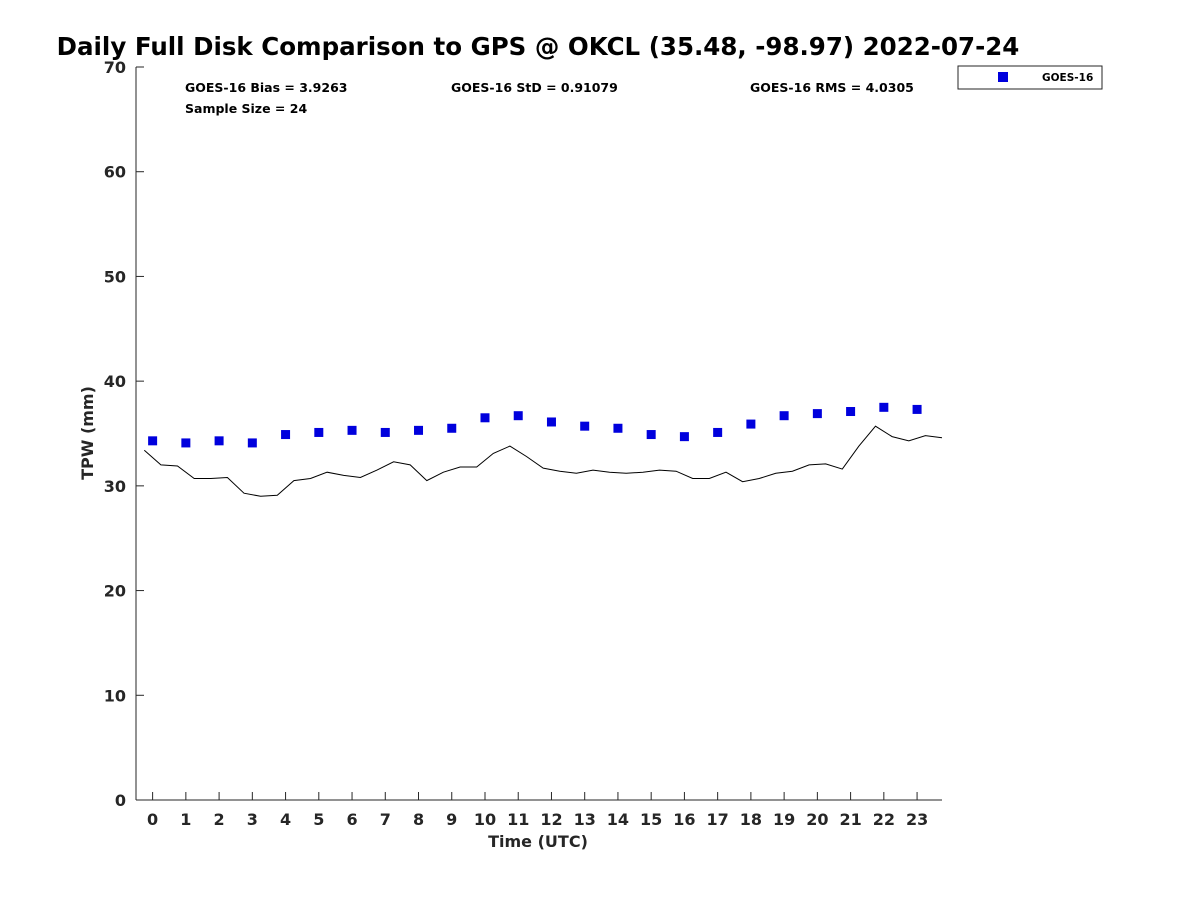 This screenshot has height=900, width=1200. Describe the element at coordinates (535, 425) in the screenshot. I see `goes-16-marker-series` at that location.